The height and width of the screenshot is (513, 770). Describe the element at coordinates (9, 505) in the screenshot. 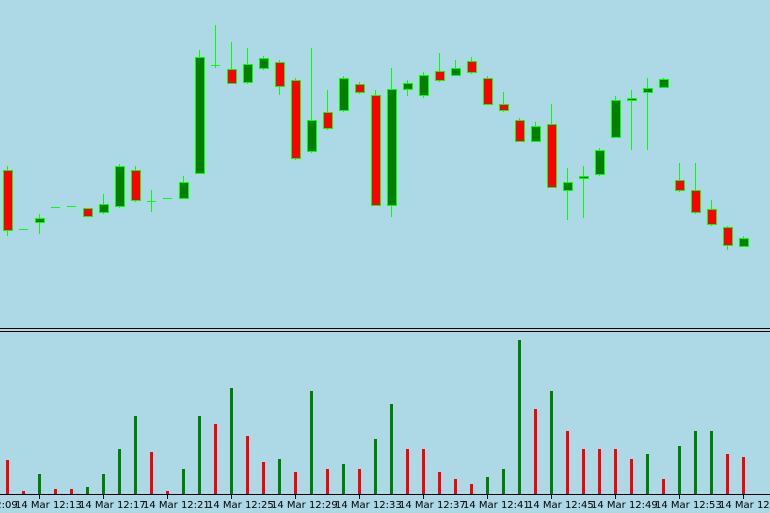

I see `time-label: 14 Mar 12:09` at that location.